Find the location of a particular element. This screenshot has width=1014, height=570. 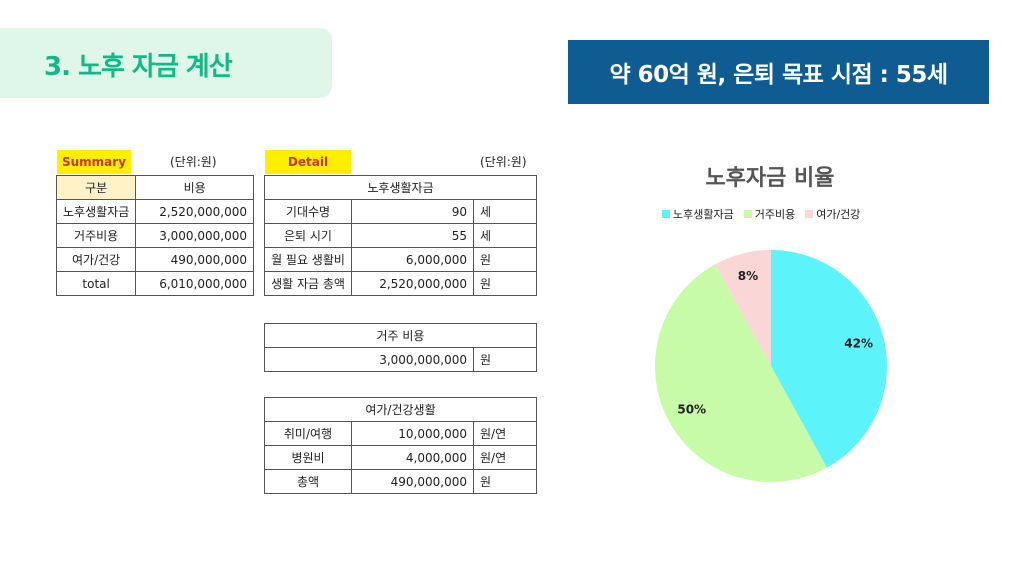

table-row: 월 필요 생활비 6,000,000 원 is located at coordinates (400, 259).